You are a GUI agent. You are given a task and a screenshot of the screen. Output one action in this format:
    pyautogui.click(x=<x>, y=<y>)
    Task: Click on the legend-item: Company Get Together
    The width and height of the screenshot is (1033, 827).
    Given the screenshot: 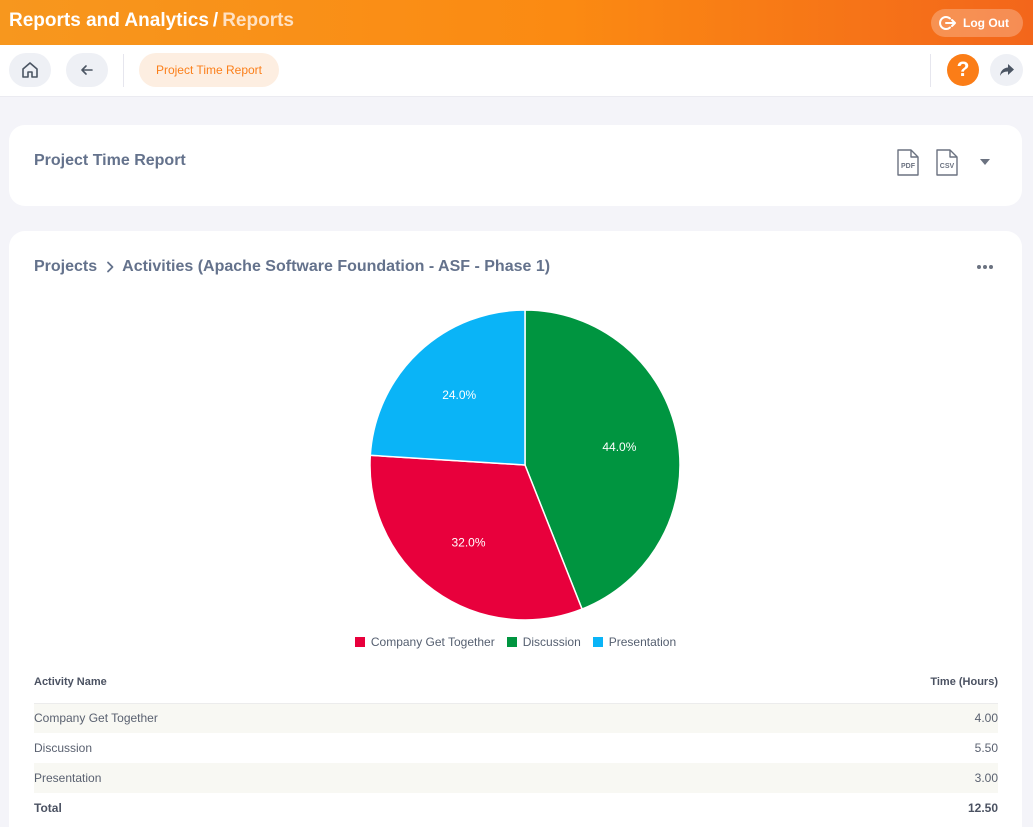 What is the action you would take?
    pyautogui.click(x=424, y=642)
    